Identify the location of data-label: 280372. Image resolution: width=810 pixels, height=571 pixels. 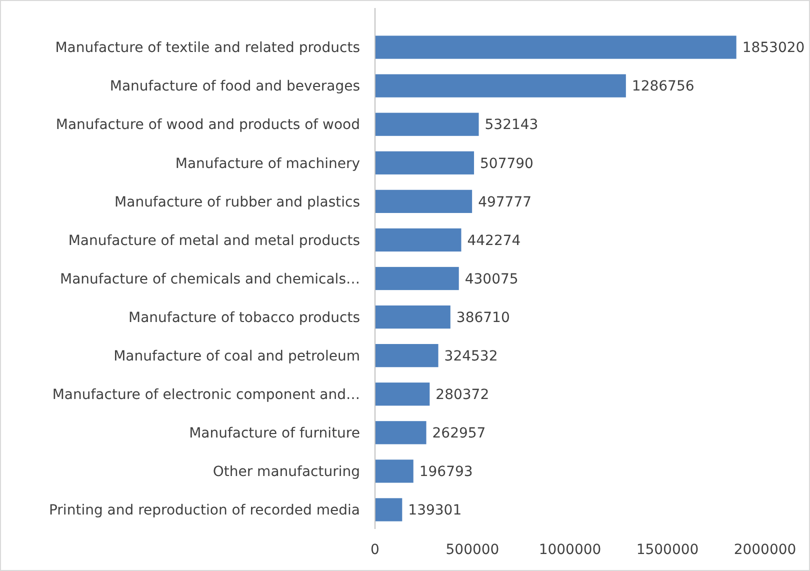
(463, 395).